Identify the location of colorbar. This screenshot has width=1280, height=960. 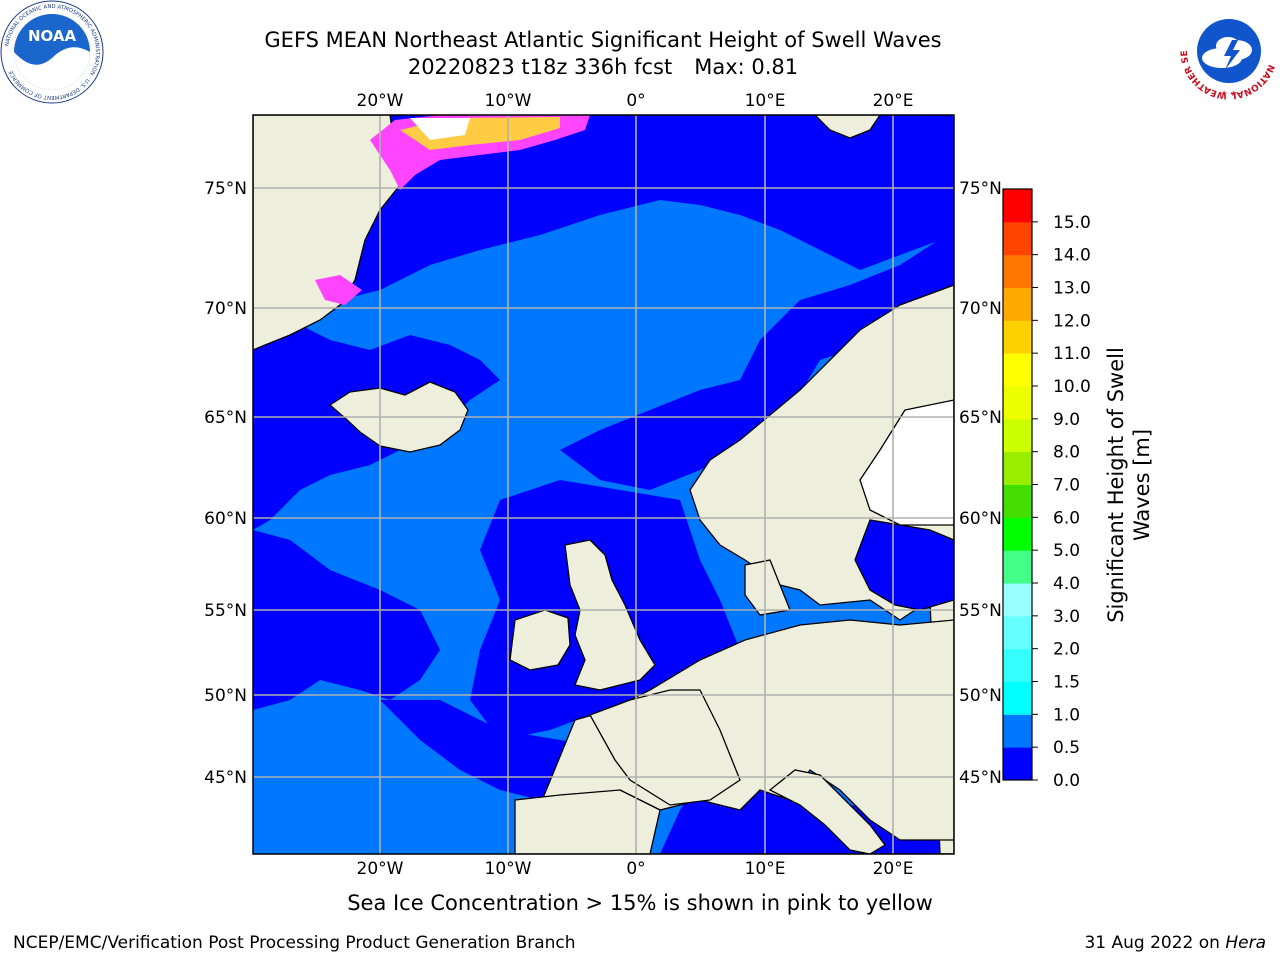
(1017, 485).